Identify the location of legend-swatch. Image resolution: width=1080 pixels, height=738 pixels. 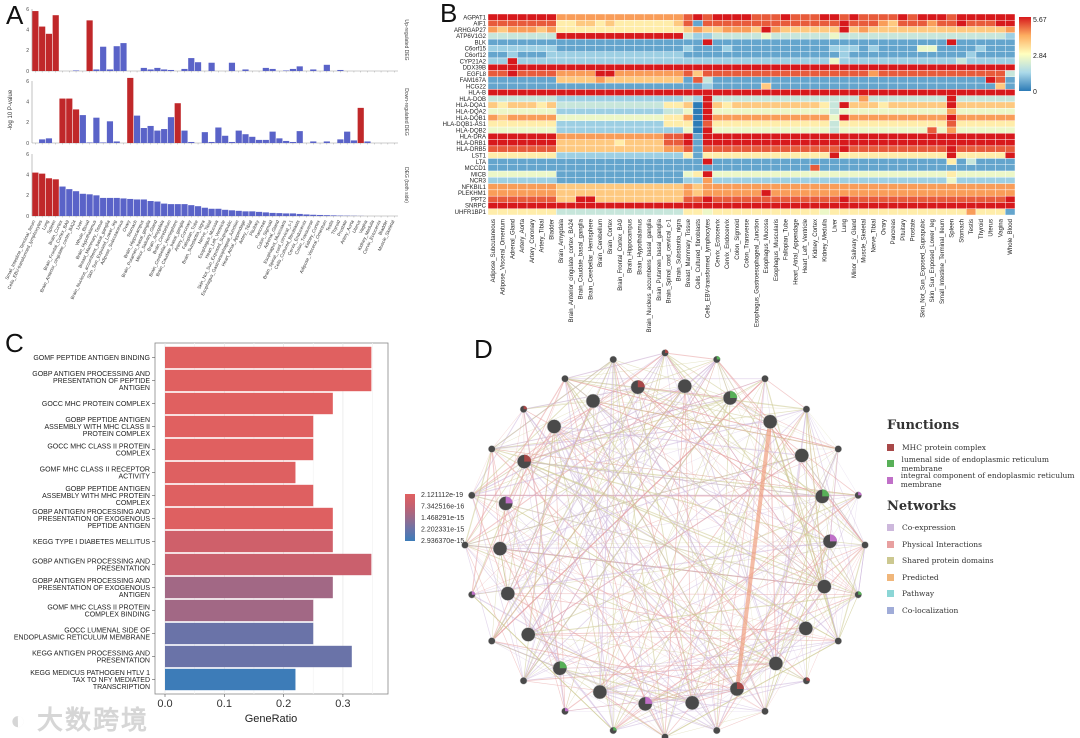
(890, 544).